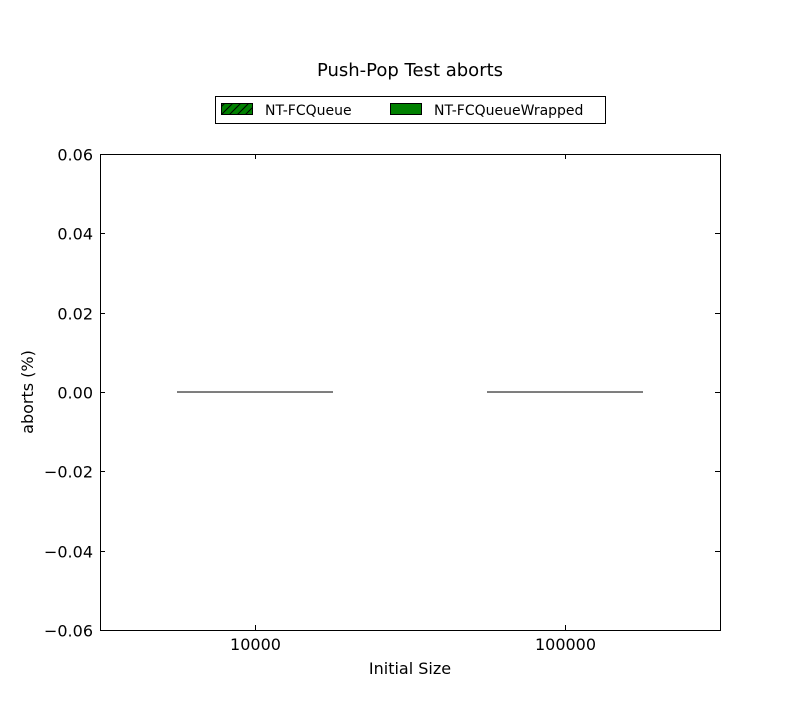 This screenshot has width=800, height=704. Describe the element at coordinates (237, 109) in the screenshot. I see `legend-swatch-nt-fcqueue` at that location.